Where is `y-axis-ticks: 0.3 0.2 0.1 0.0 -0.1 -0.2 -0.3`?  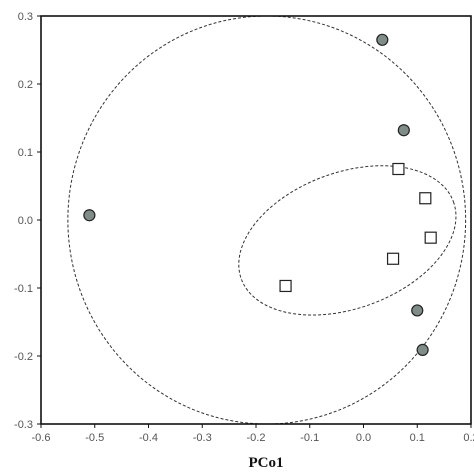
y-axis-ticks: 0.3 0.2 0.1 0.0 -0.1 -0.2 -0.3 is located at coordinates (27, 221).